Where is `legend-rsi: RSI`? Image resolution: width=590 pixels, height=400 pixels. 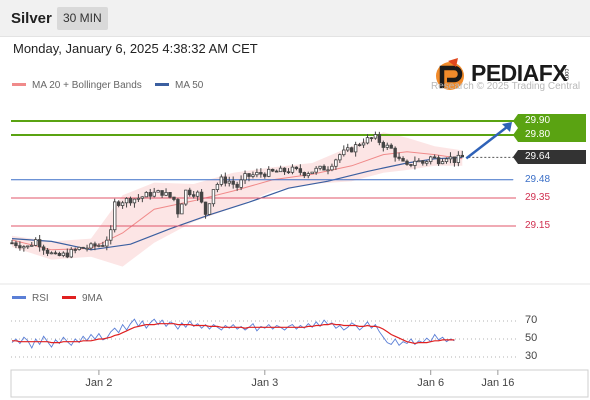
legend-rsi: RSI is located at coordinates (30, 298).